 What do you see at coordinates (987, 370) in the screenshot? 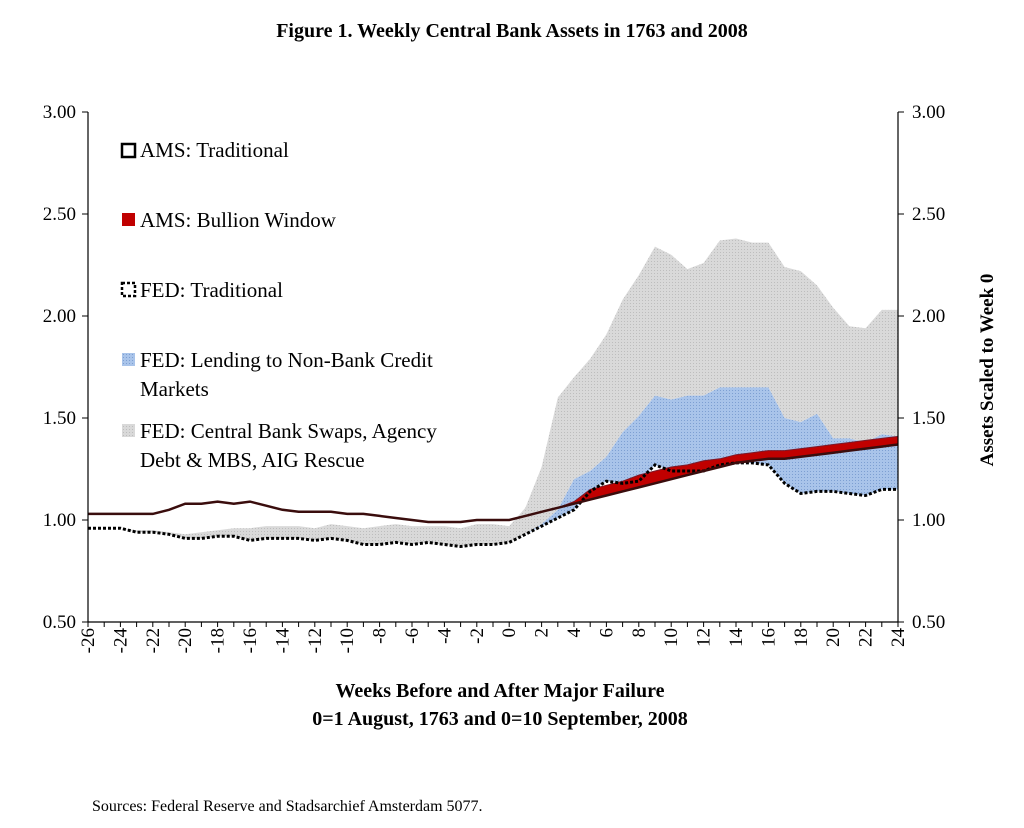
I see `y2-axis-label: Assets Scaled to Week 0` at bounding box center [987, 370].